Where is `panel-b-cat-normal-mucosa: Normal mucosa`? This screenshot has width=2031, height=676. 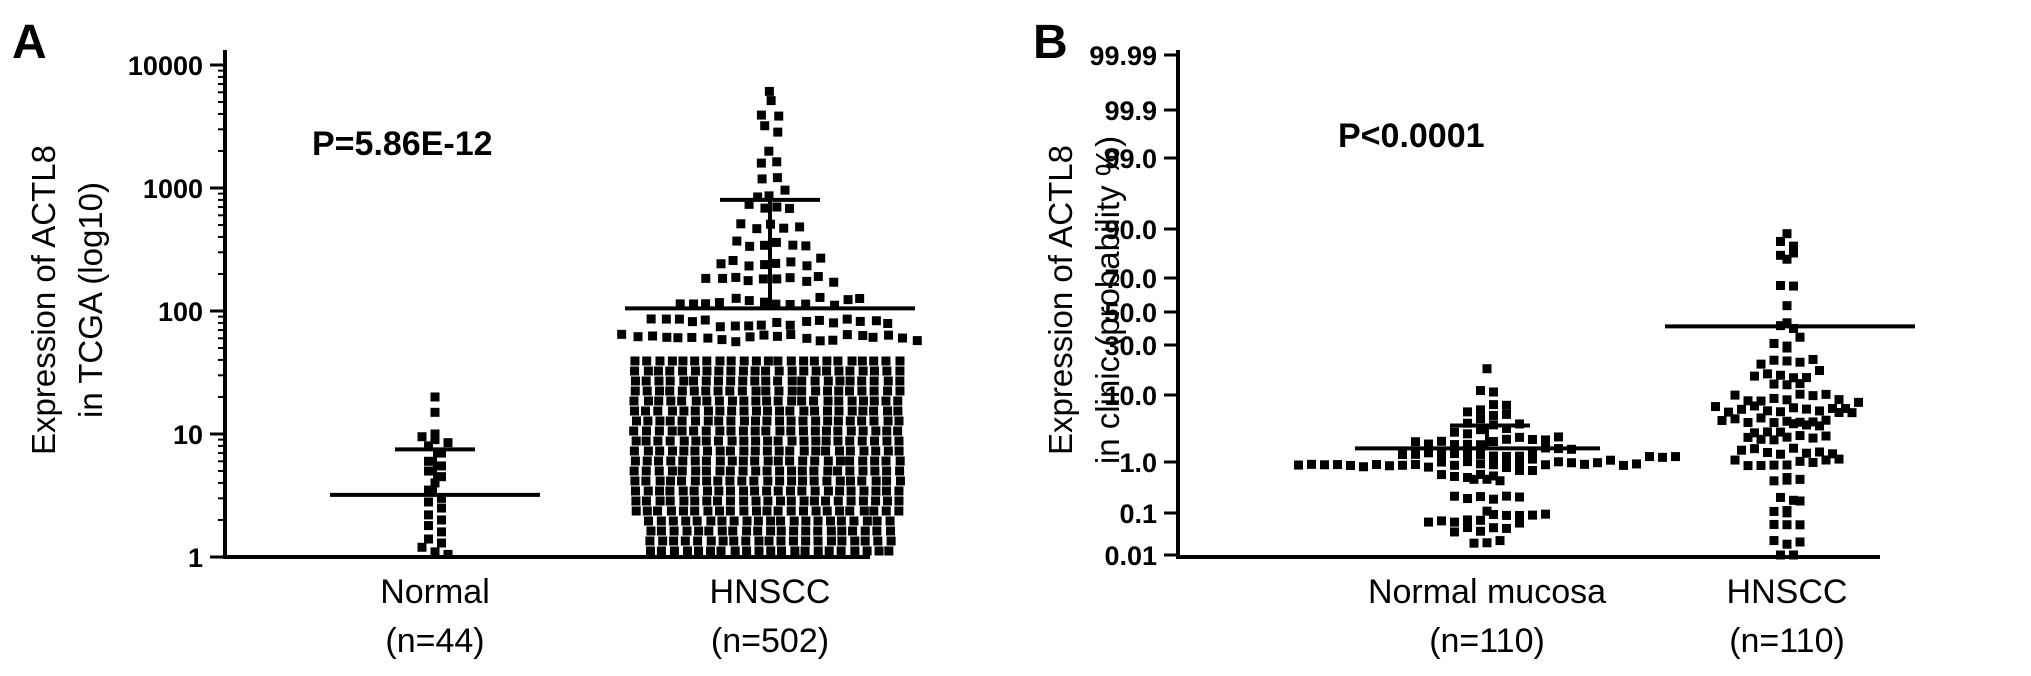 panel-b-cat-normal-mucosa: Normal mucosa is located at coordinates (1487, 592).